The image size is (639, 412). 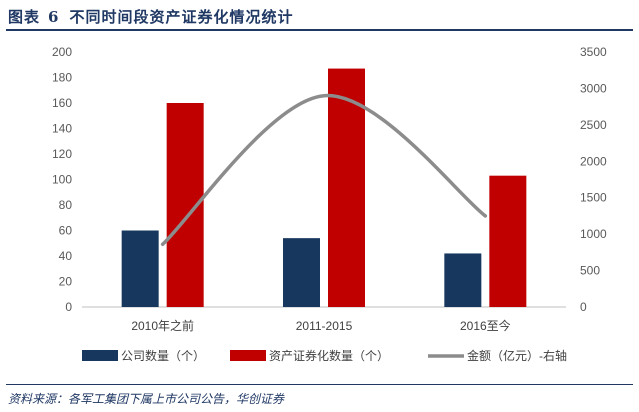 I want to click on title-rule, so click(x=319, y=30).